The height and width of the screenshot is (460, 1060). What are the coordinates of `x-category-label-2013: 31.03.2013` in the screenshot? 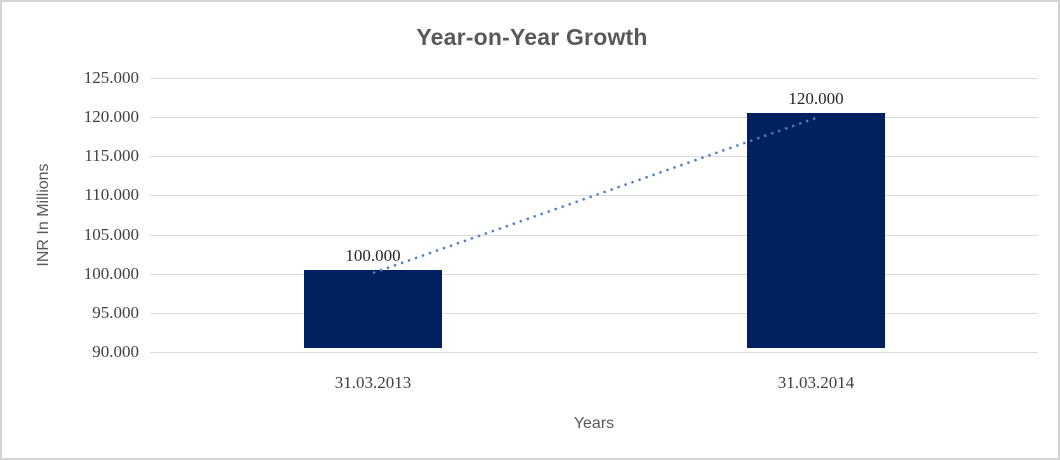 It's located at (373, 382).